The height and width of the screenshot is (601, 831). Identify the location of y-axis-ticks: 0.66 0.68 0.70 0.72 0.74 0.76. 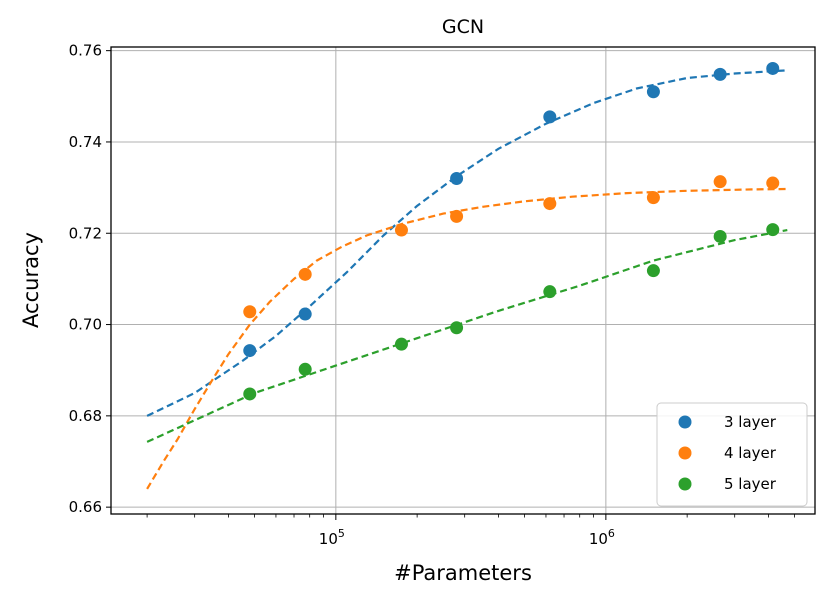
(90, 279).